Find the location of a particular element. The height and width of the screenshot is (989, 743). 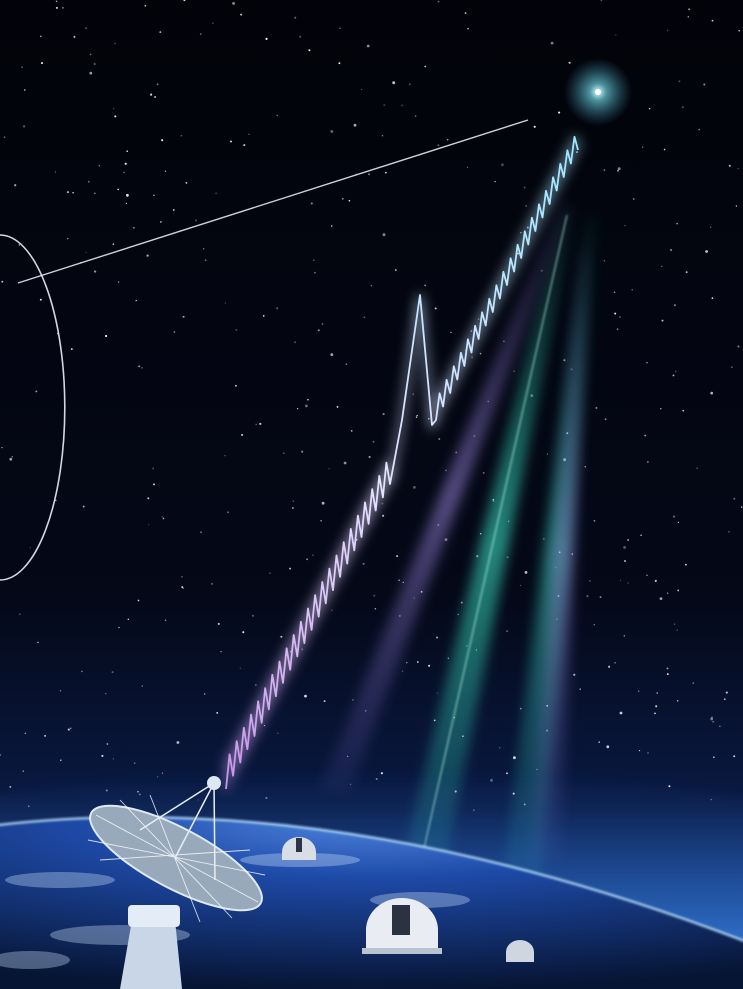

magnified-inset-circle is located at coordinates (33, 407).